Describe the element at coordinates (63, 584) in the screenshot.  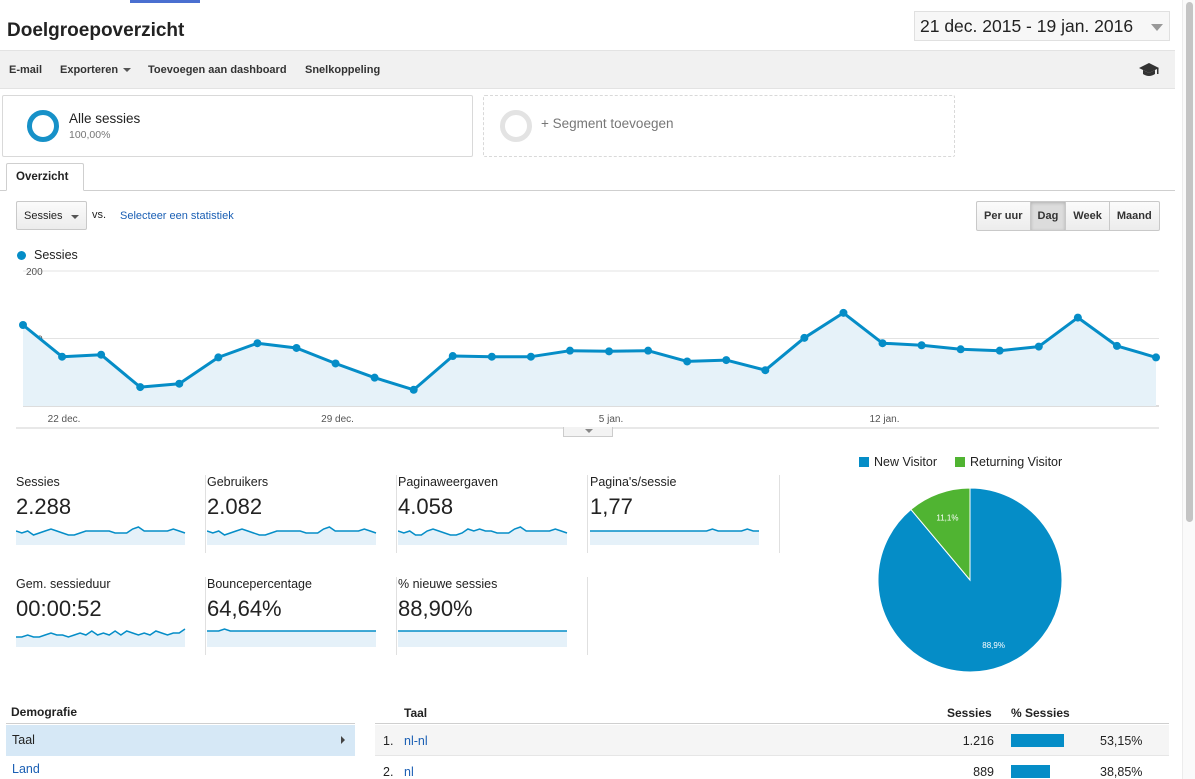
I see `metric-label: Gem. sessieduur` at that location.